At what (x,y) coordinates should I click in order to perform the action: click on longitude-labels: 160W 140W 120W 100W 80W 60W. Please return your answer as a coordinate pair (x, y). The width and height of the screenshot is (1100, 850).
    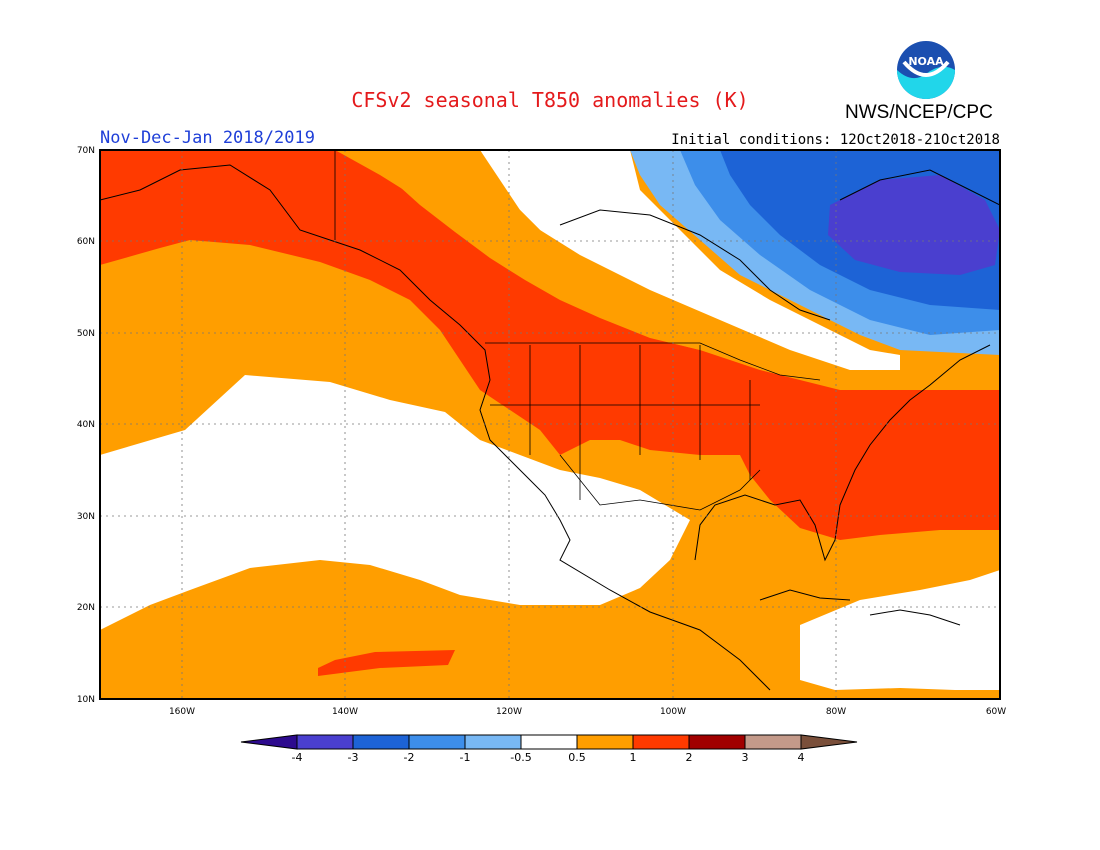
    Looking at the image, I should click on (587, 712).